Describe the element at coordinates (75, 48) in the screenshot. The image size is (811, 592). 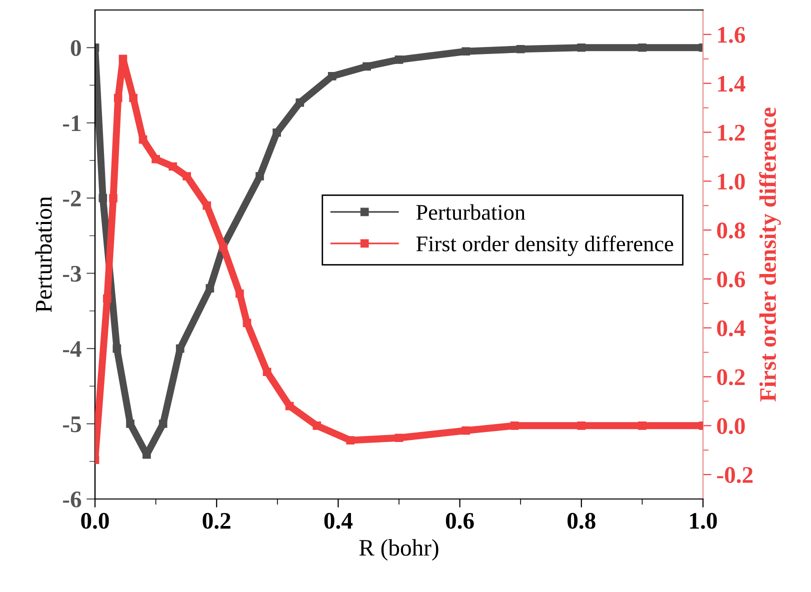
I see `y-tick-label: 0` at that location.